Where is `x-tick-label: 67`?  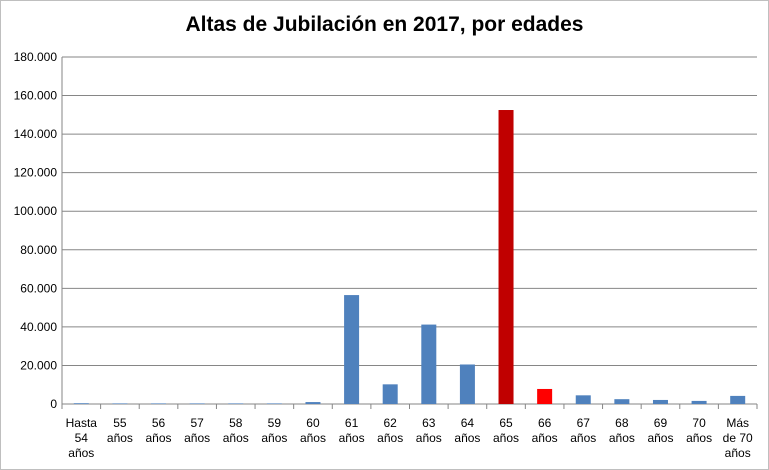
x-tick-label: 67 is located at coordinates (584, 423).